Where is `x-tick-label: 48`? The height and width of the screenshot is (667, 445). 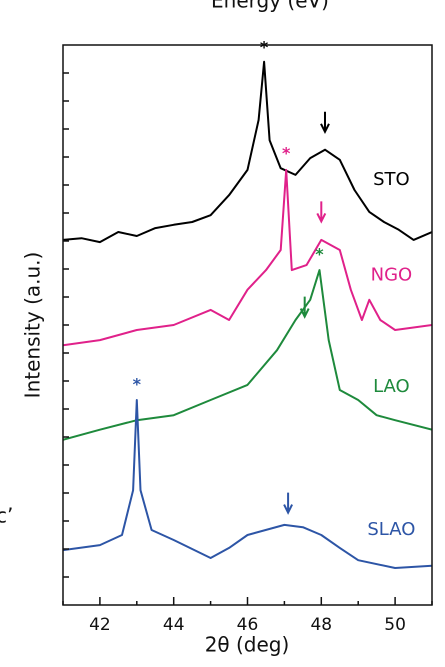
x-tick-label: 48 is located at coordinates (321, 625).